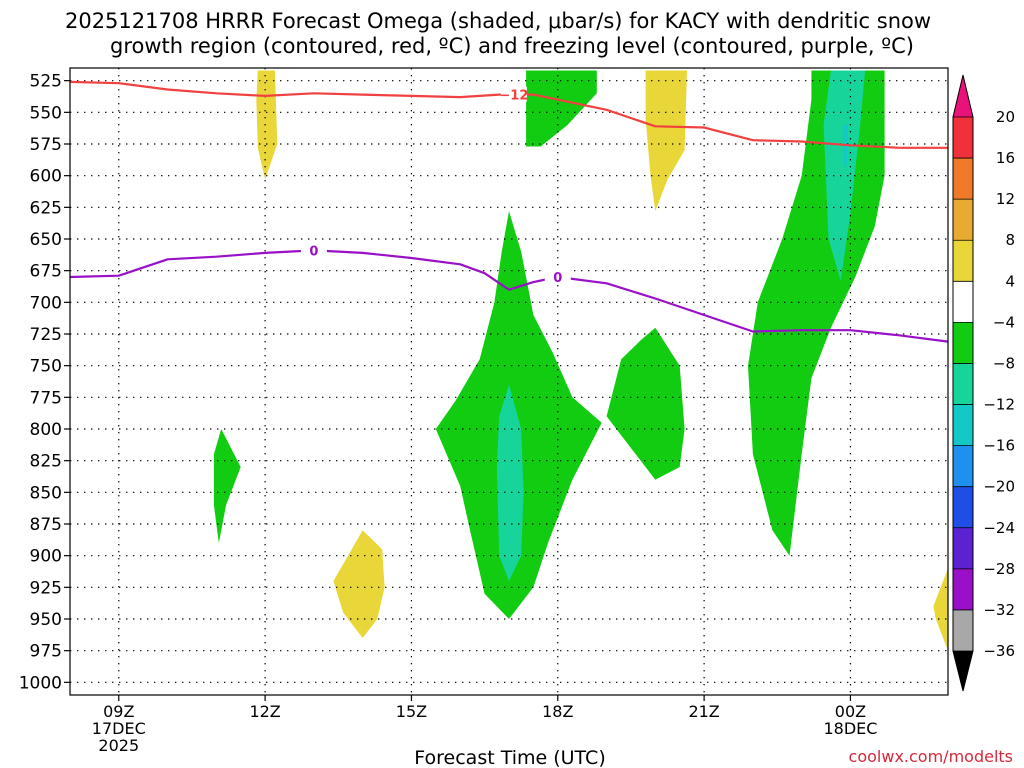 The height and width of the screenshot is (768, 1024). Describe the element at coordinates (931, 756) in the screenshot. I see `source-credit: coolwx.com/modelts` at that location.